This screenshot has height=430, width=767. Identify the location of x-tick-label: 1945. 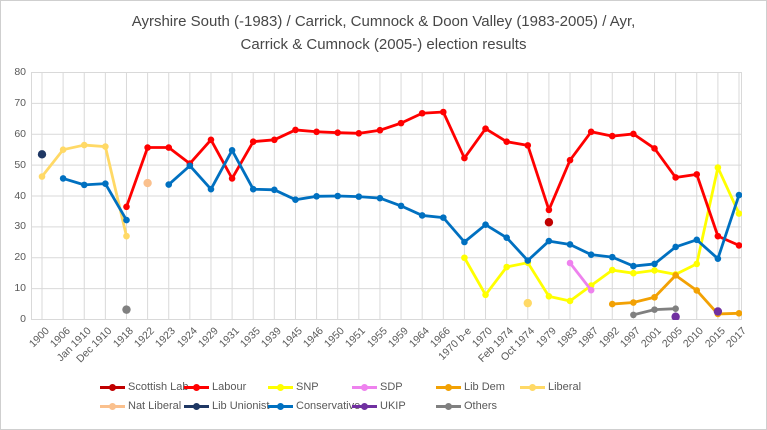
(292, 338).